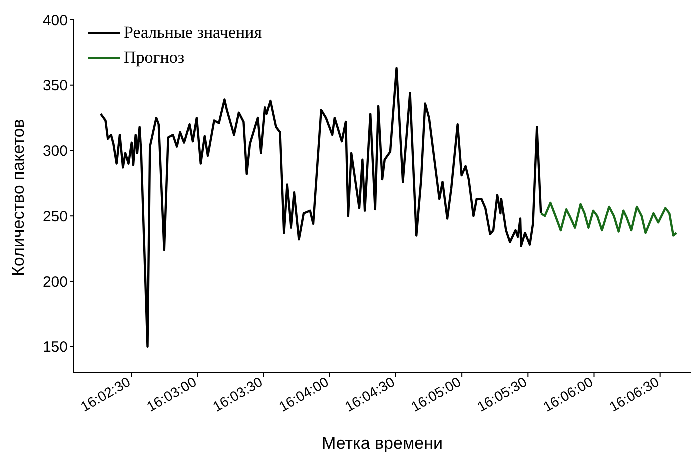  What do you see at coordinates (18, 197) in the screenshot?
I see `y-axis-title: Количество пакетов` at bounding box center [18, 197].